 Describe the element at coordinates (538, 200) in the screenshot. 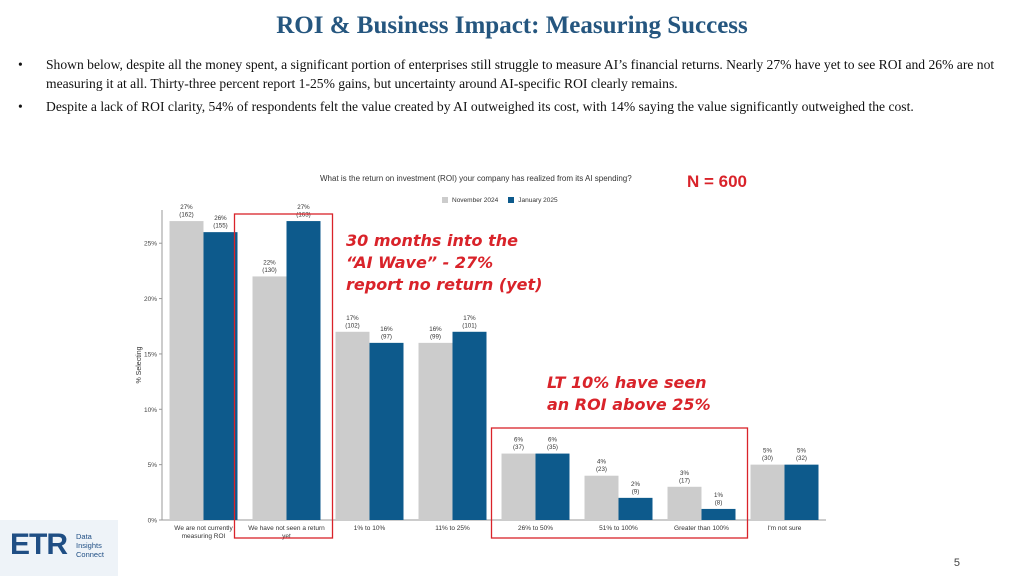

I see `legend-label: January 2025` at that location.